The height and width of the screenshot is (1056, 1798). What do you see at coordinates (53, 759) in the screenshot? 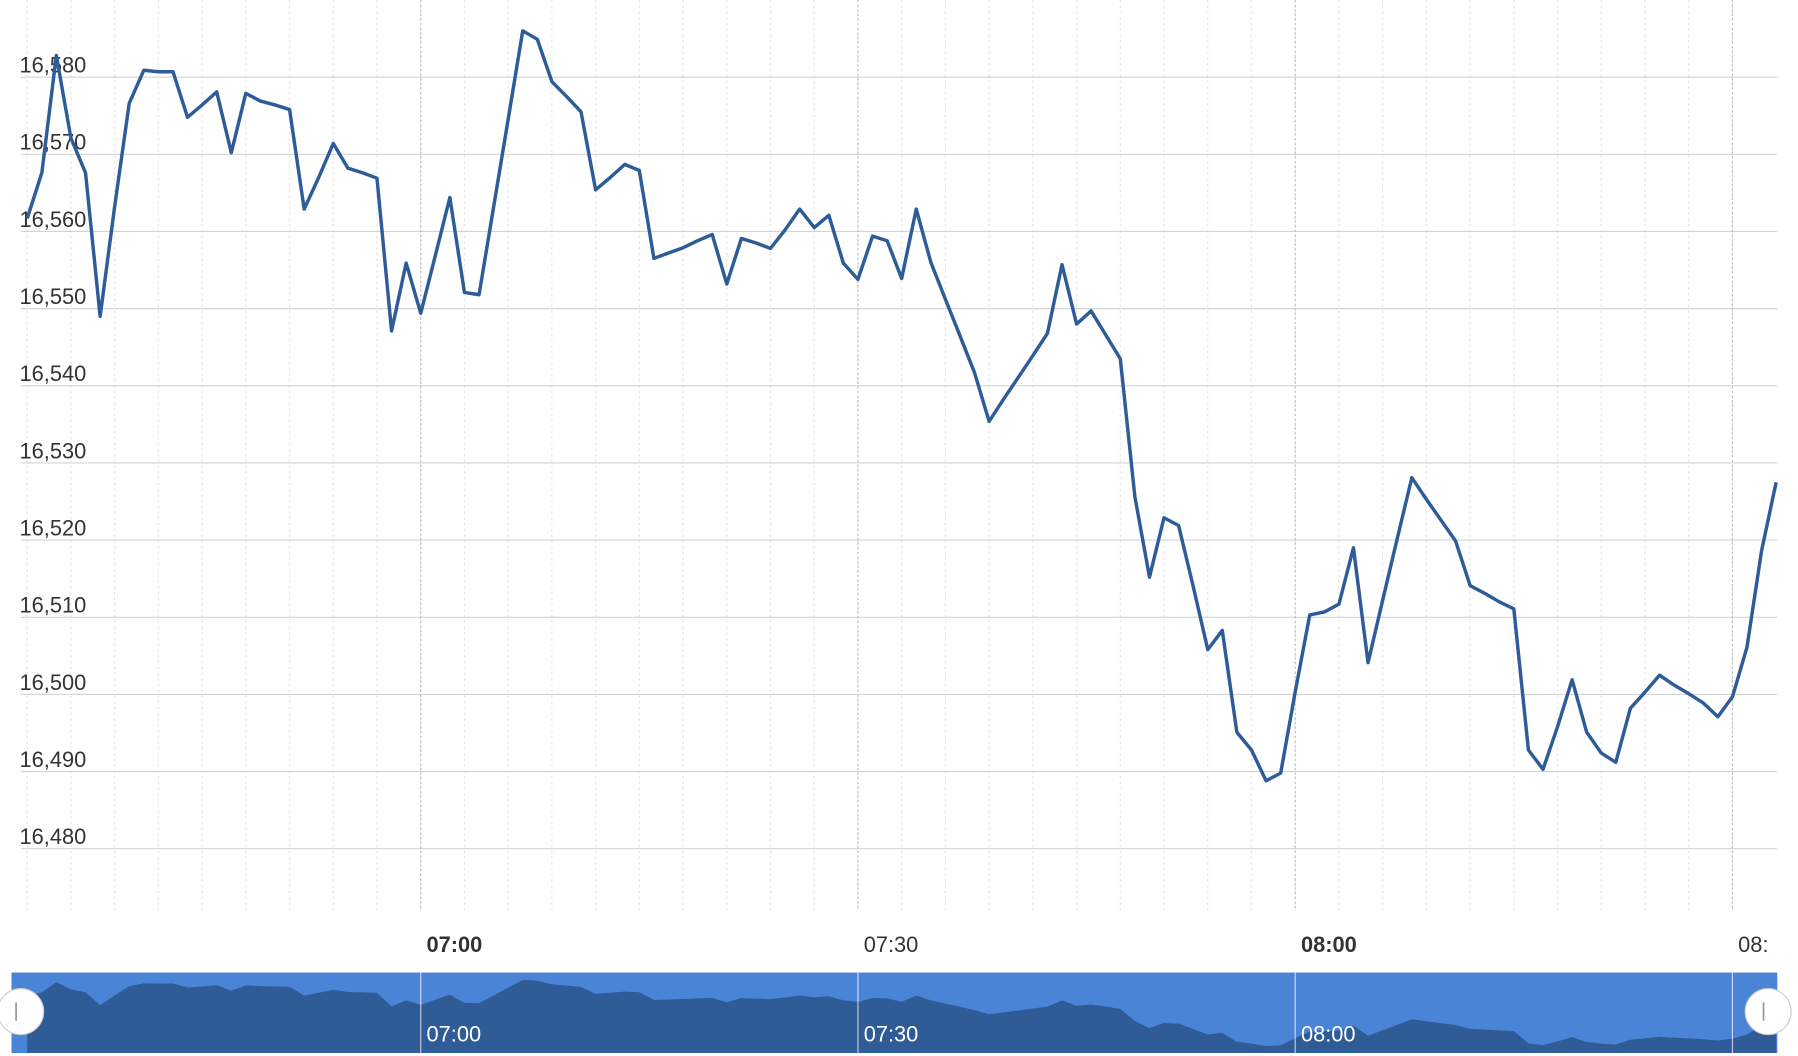
I see `y-tick-label: 16,490` at bounding box center [53, 759].